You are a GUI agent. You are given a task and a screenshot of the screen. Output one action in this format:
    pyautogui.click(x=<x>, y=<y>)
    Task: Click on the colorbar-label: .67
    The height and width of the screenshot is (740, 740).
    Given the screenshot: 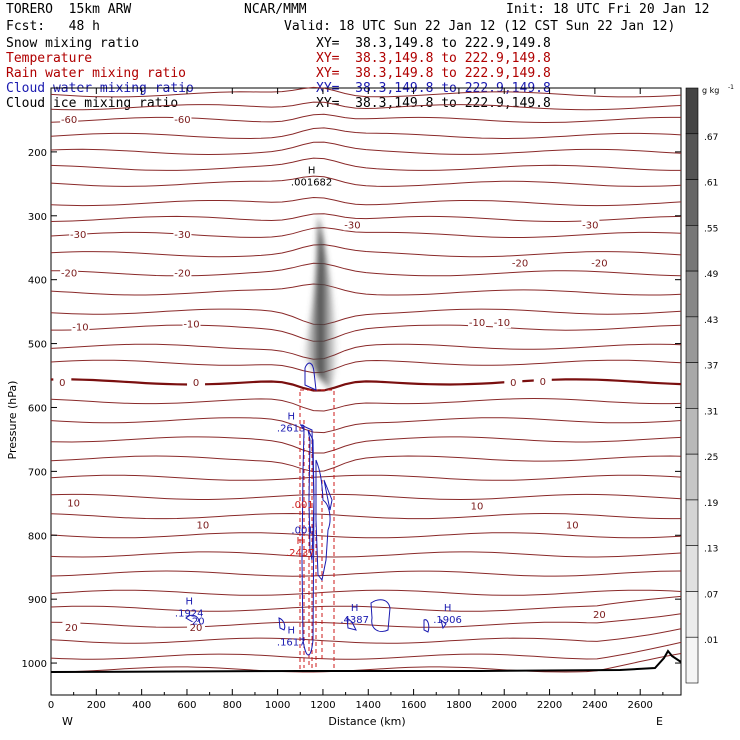 What is the action you would take?
    pyautogui.click(x=711, y=138)
    